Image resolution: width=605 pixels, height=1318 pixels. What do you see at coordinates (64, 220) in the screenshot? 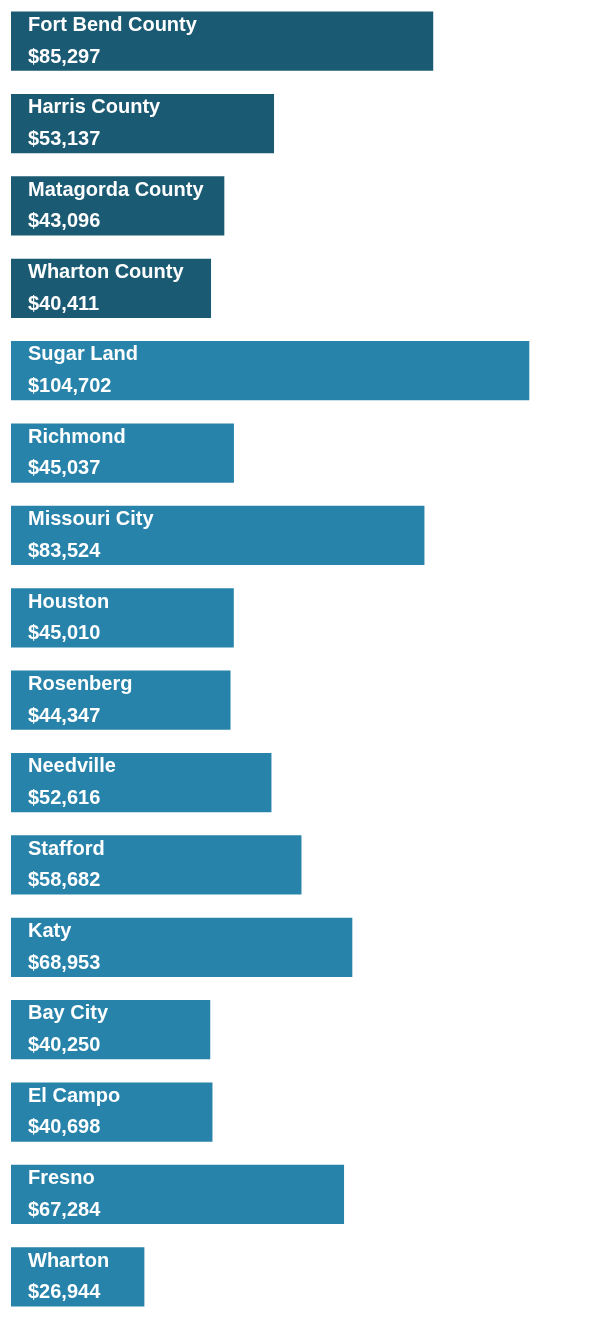
I see `data-label: $43,096` at bounding box center [64, 220].